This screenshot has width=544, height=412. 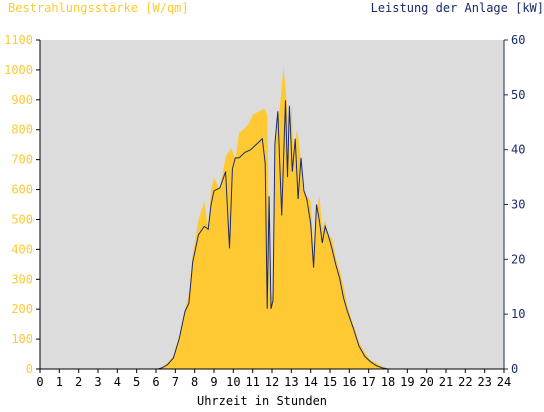 I want to click on left-tick-label: 600, so click(x=22, y=190).